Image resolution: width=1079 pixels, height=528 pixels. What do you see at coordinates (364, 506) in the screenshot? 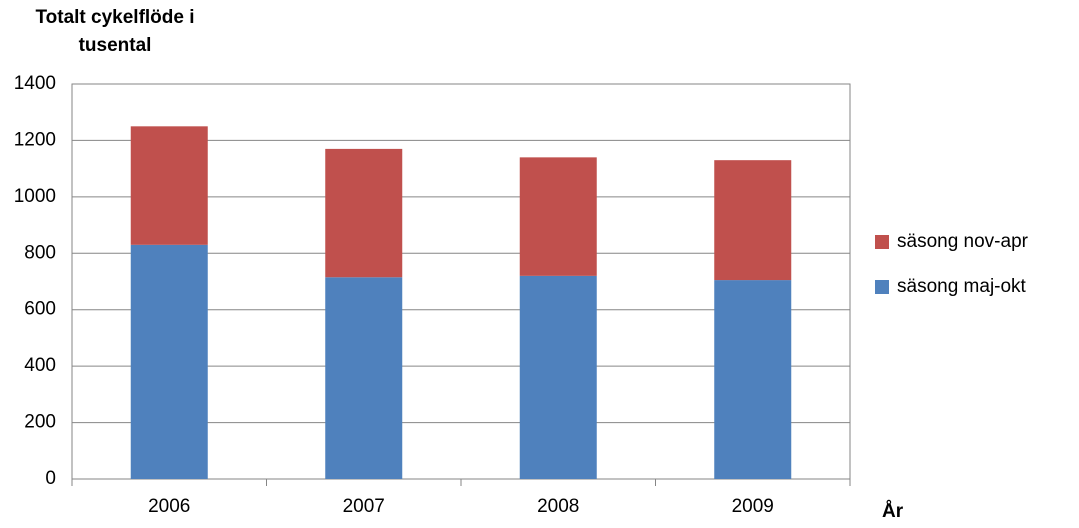
I see `x-tick-label: 2007` at bounding box center [364, 506].